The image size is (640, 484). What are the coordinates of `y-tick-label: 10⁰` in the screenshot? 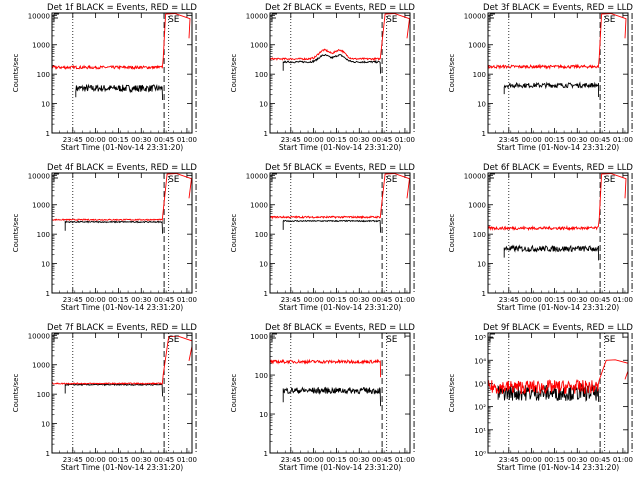 It's located at (480, 454).